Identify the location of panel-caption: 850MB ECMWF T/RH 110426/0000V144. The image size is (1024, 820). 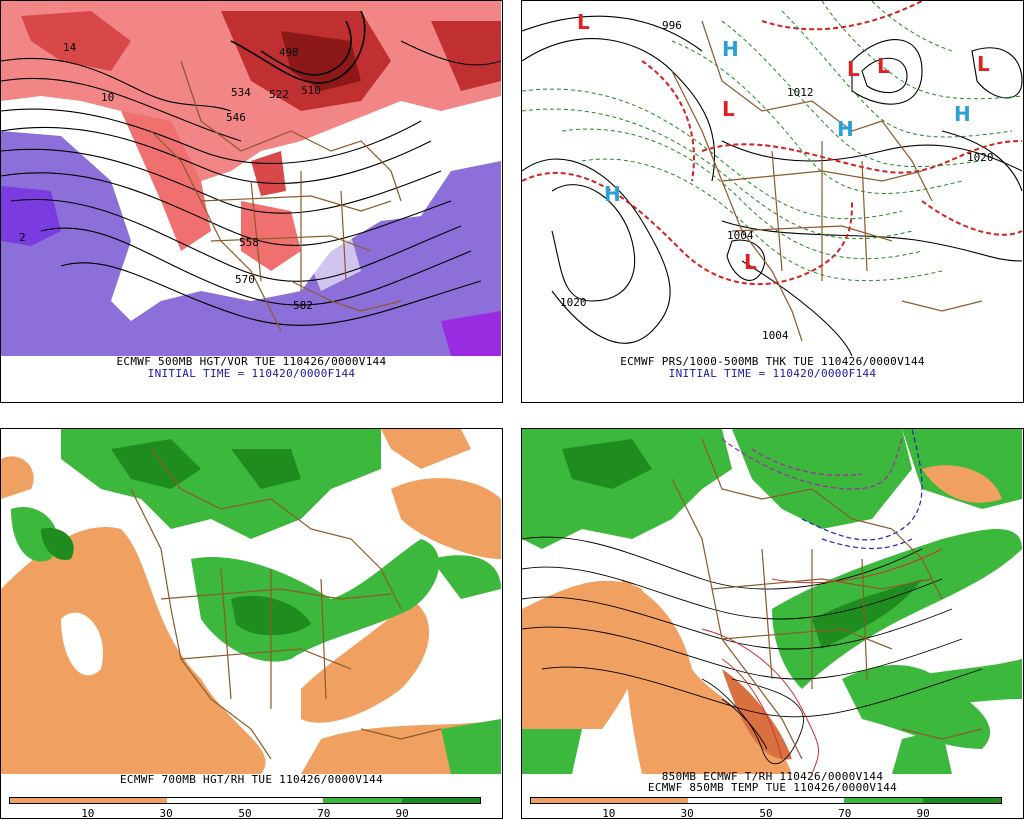
(772, 776).